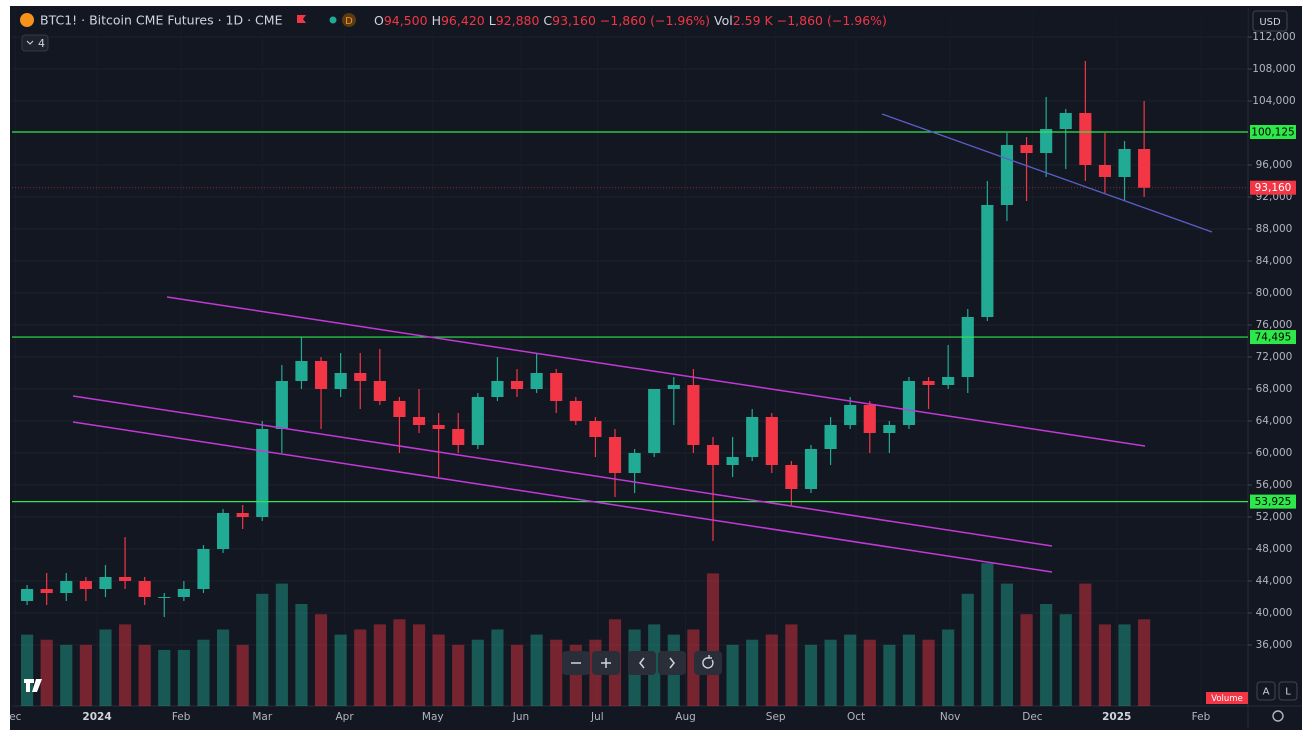  Describe the element at coordinates (518, 20) in the screenshot. I see `legend-value: 92,880` at that location.